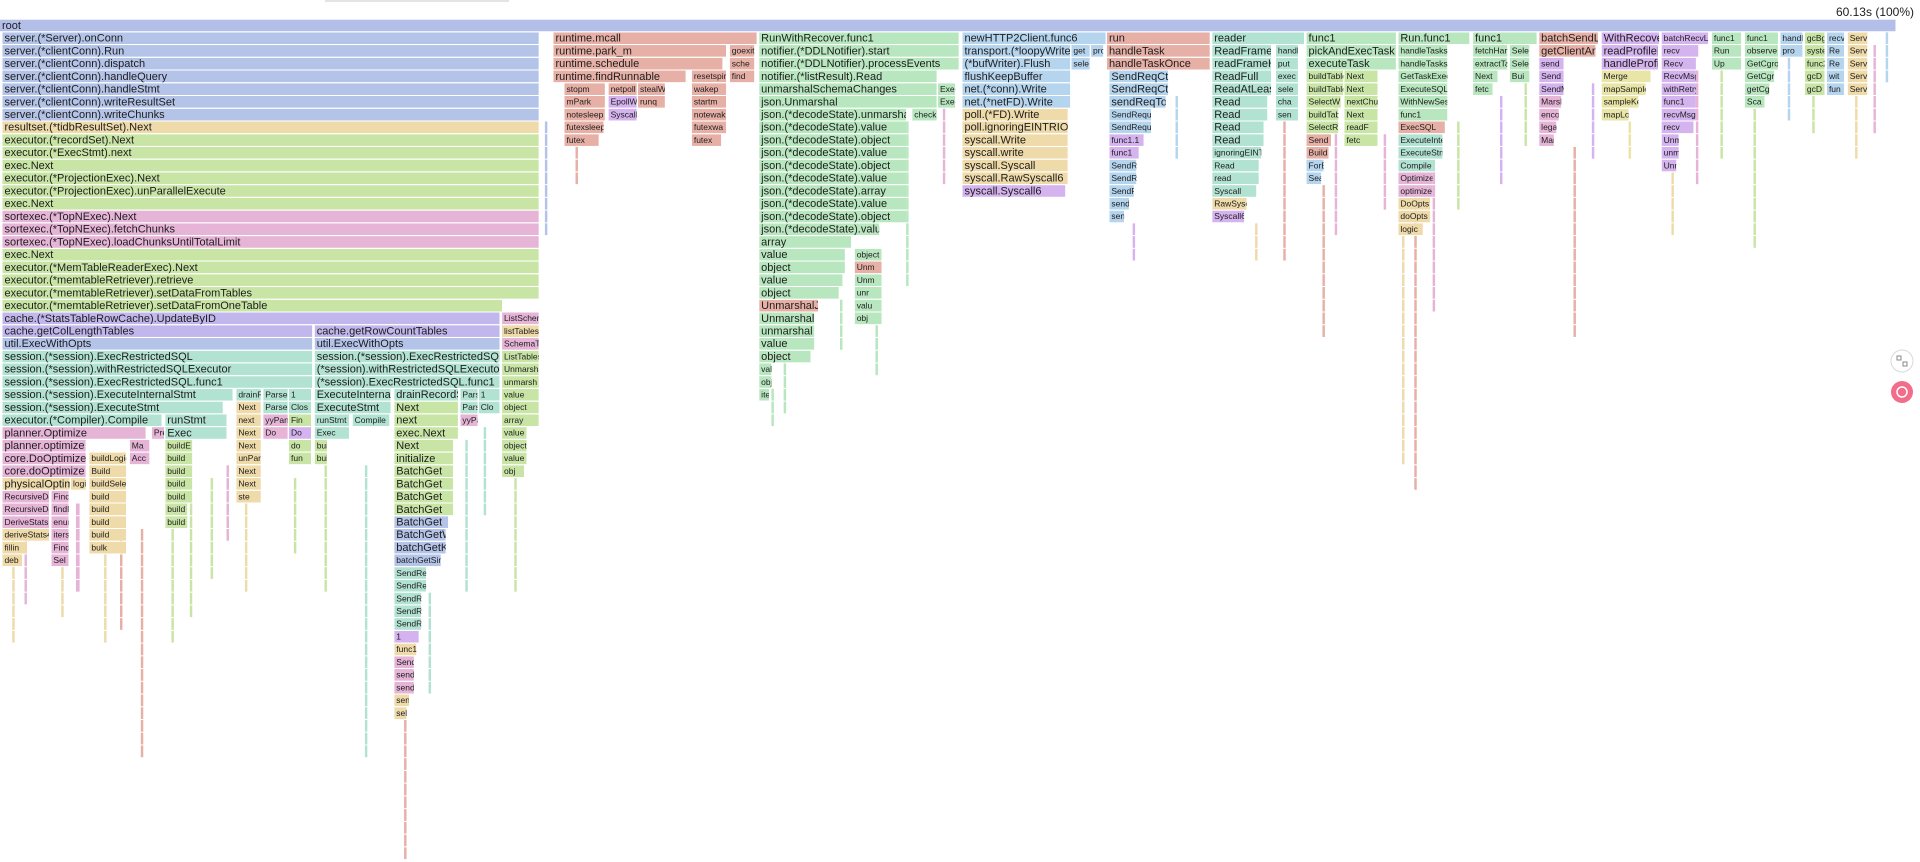 The width and height of the screenshot is (1920, 862). I want to click on frame: SendReques, so click(1134, 127).